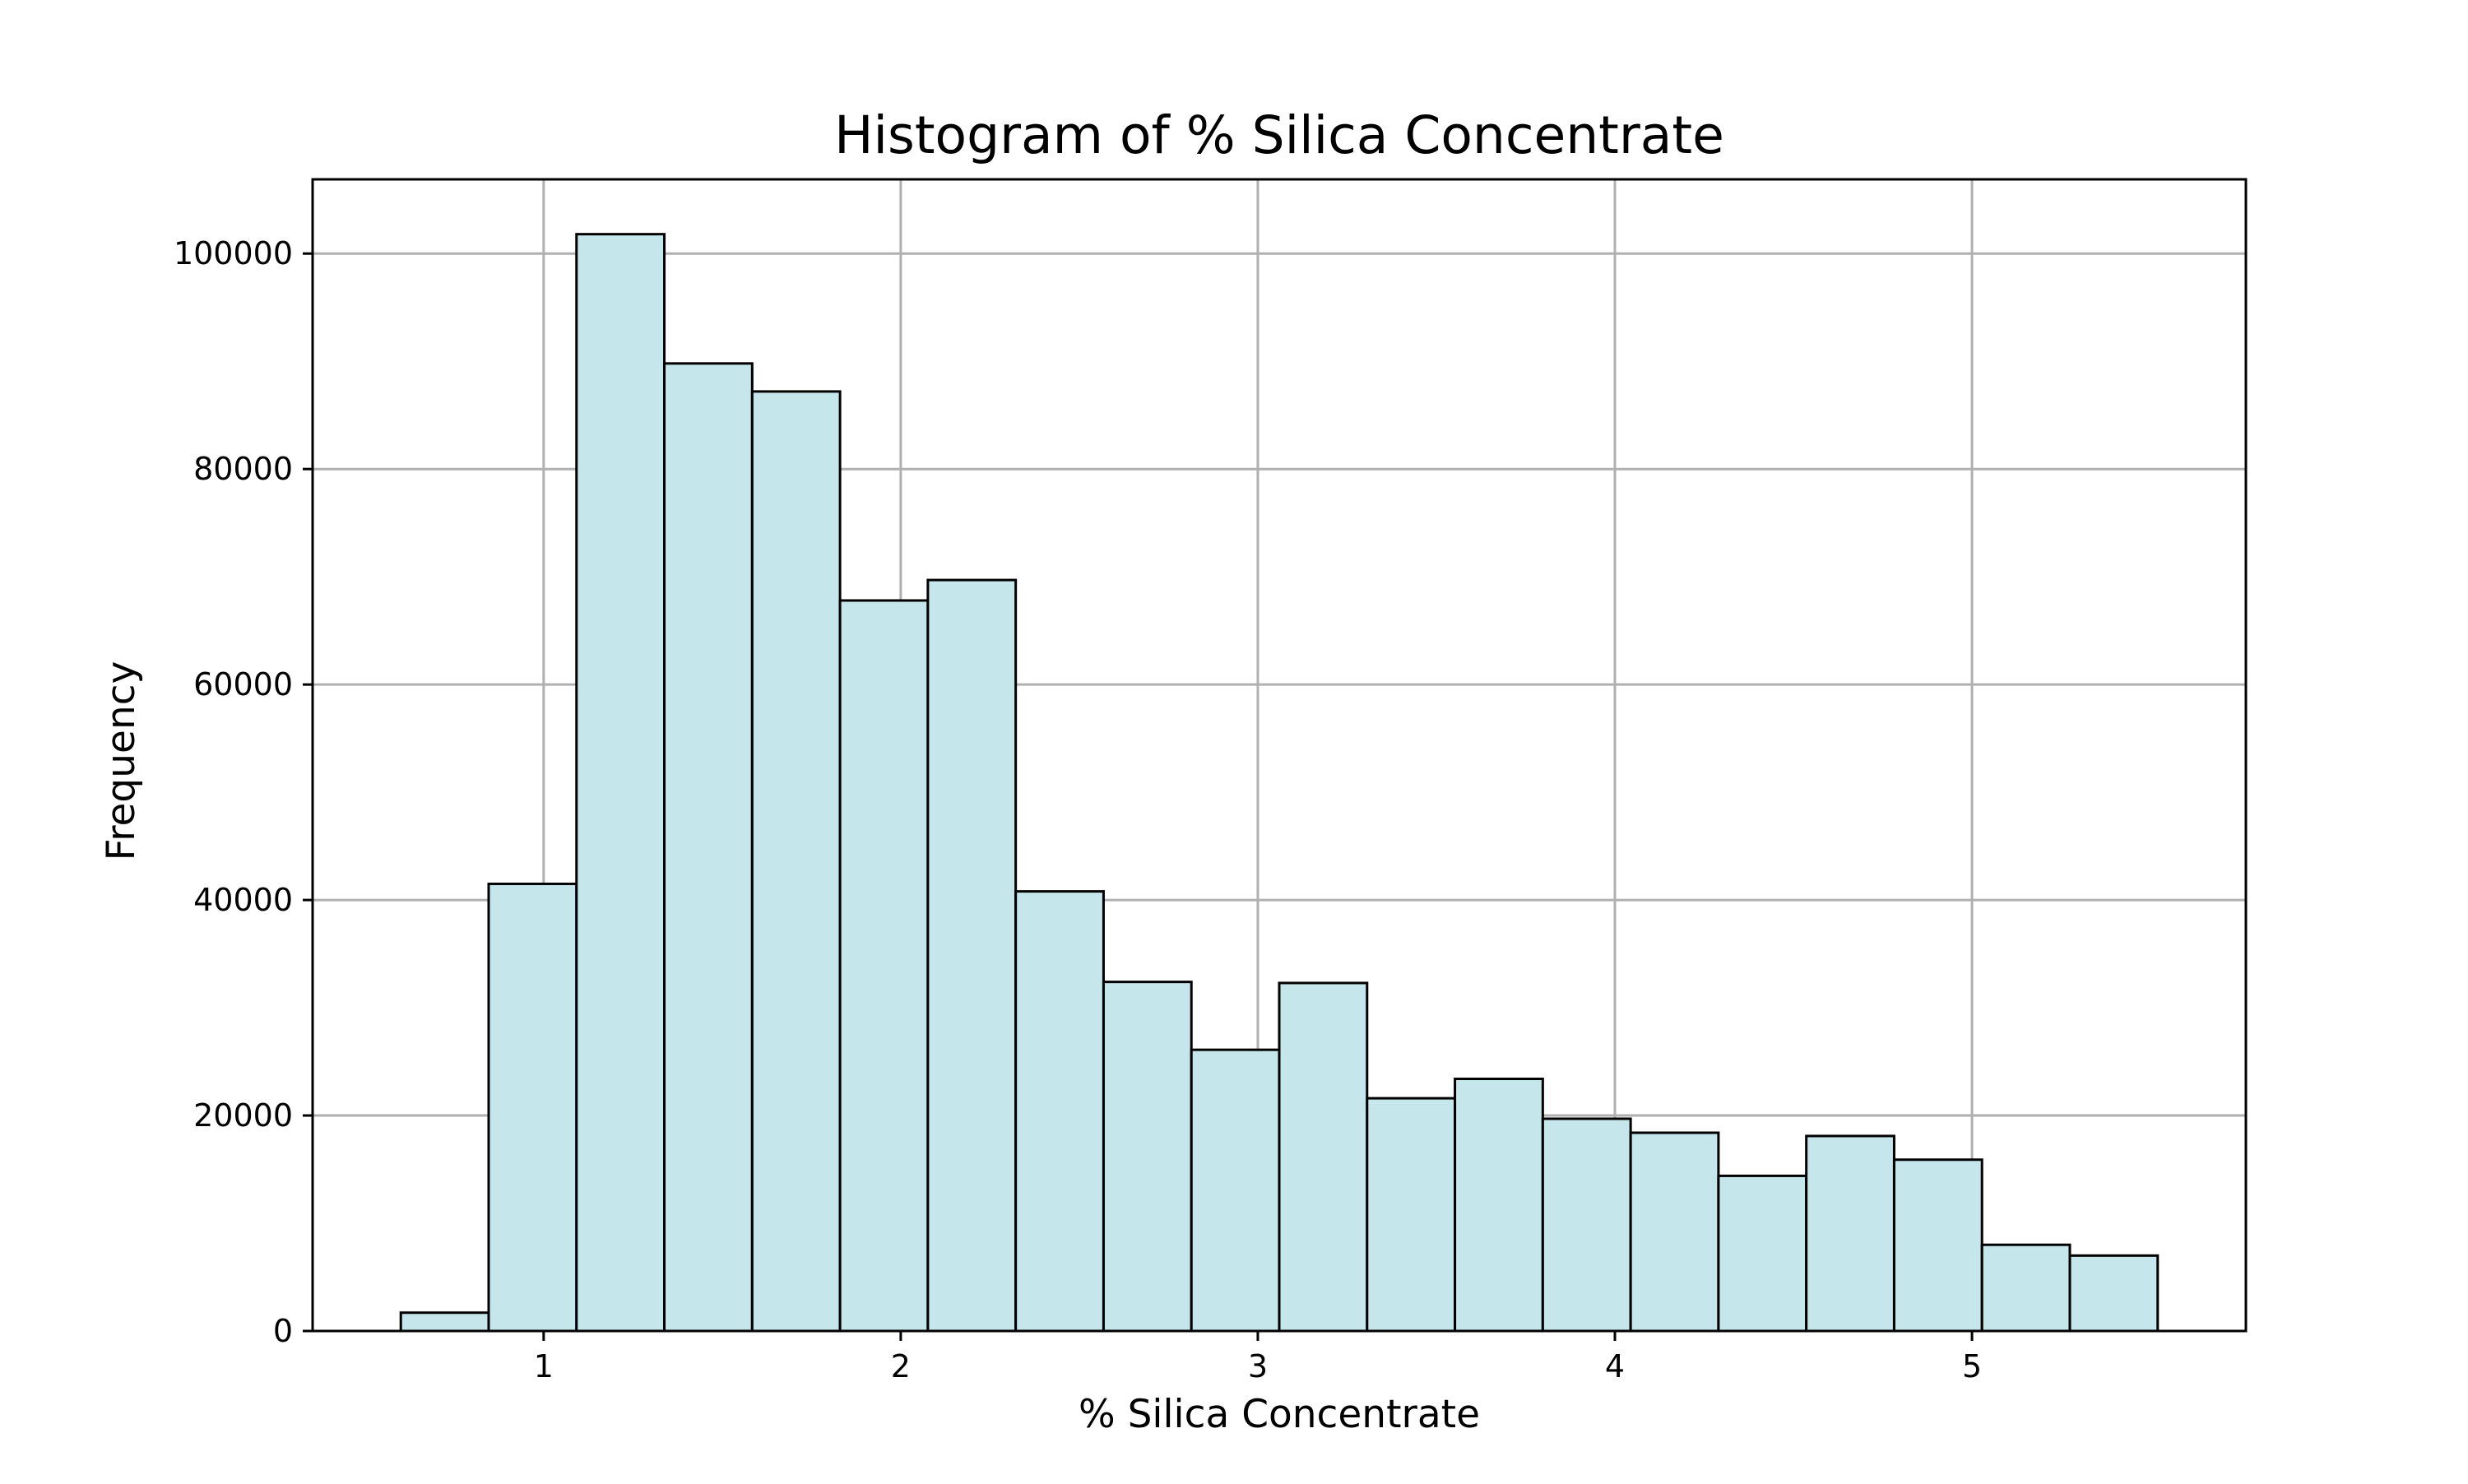 The image size is (2468, 1484). What do you see at coordinates (243, 792) in the screenshot?
I see `y-axis-ticks: 0 20000 40000 60000 80000 100000` at bounding box center [243, 792].